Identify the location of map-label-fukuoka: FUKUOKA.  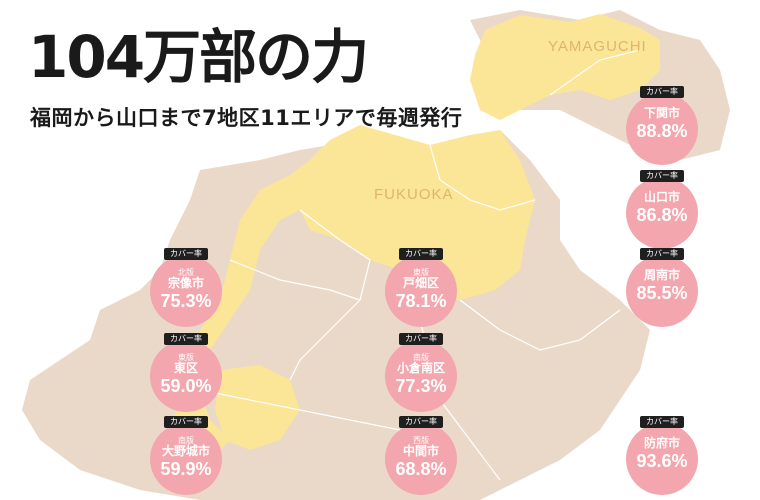
(414, 194).